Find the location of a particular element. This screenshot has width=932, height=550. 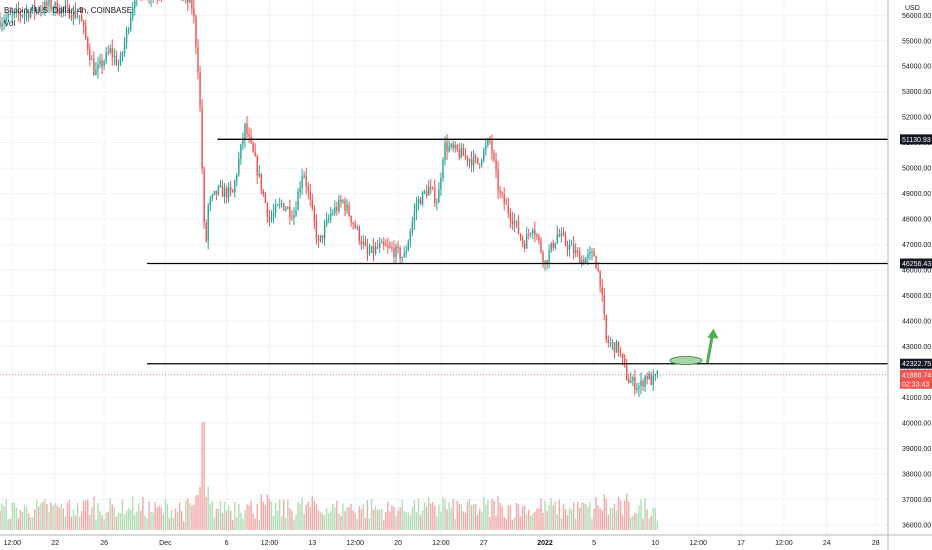

price-tick-label: 54000.00 is located at coordinates (916, 67).